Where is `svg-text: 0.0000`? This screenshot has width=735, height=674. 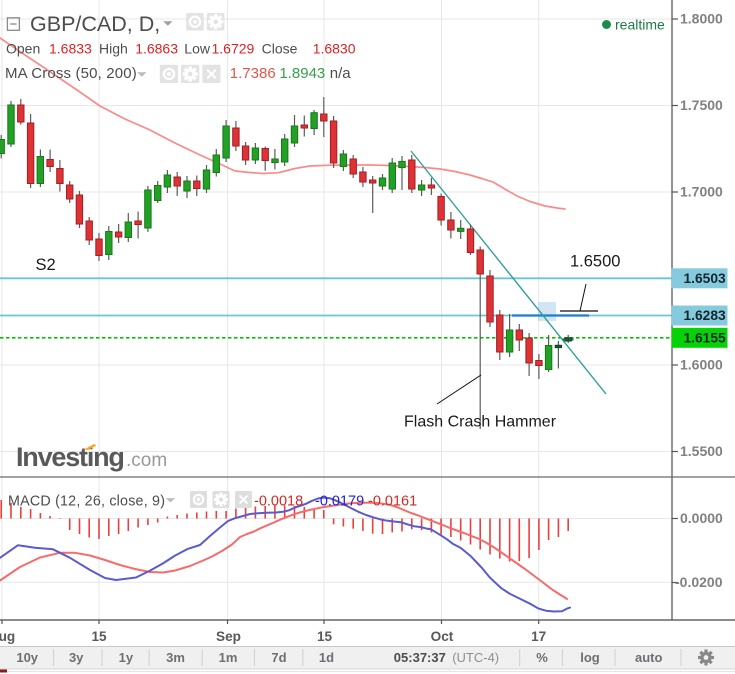
svg-text: 0.0000 is located at coordinates (701, 518).